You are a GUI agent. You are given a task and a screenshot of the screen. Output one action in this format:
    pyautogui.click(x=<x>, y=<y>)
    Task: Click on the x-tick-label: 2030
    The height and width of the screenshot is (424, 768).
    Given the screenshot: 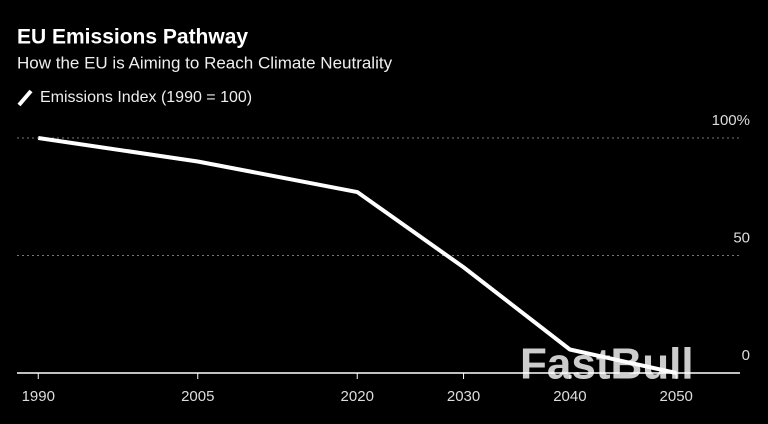 What is the action you would take?
    pyautogui.click(x=463, y=396)
    